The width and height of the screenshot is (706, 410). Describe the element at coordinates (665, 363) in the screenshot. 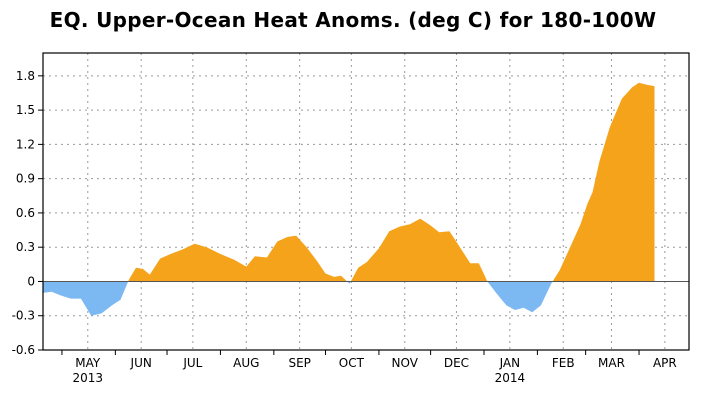

I see `x-tick-label: APR` at that location.